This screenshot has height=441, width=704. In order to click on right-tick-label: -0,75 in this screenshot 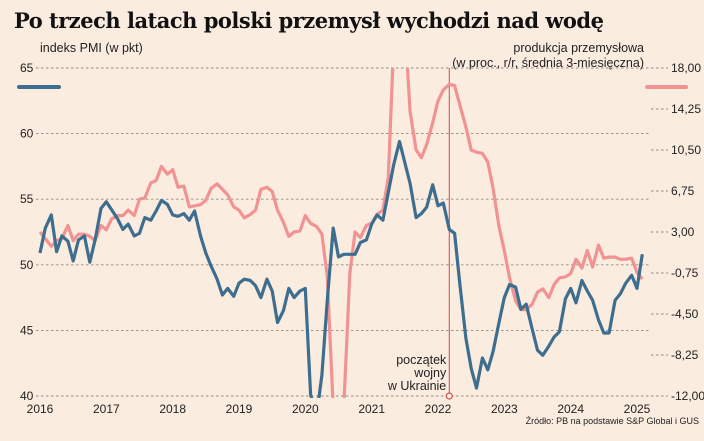, I will do `click(685, 273)`.